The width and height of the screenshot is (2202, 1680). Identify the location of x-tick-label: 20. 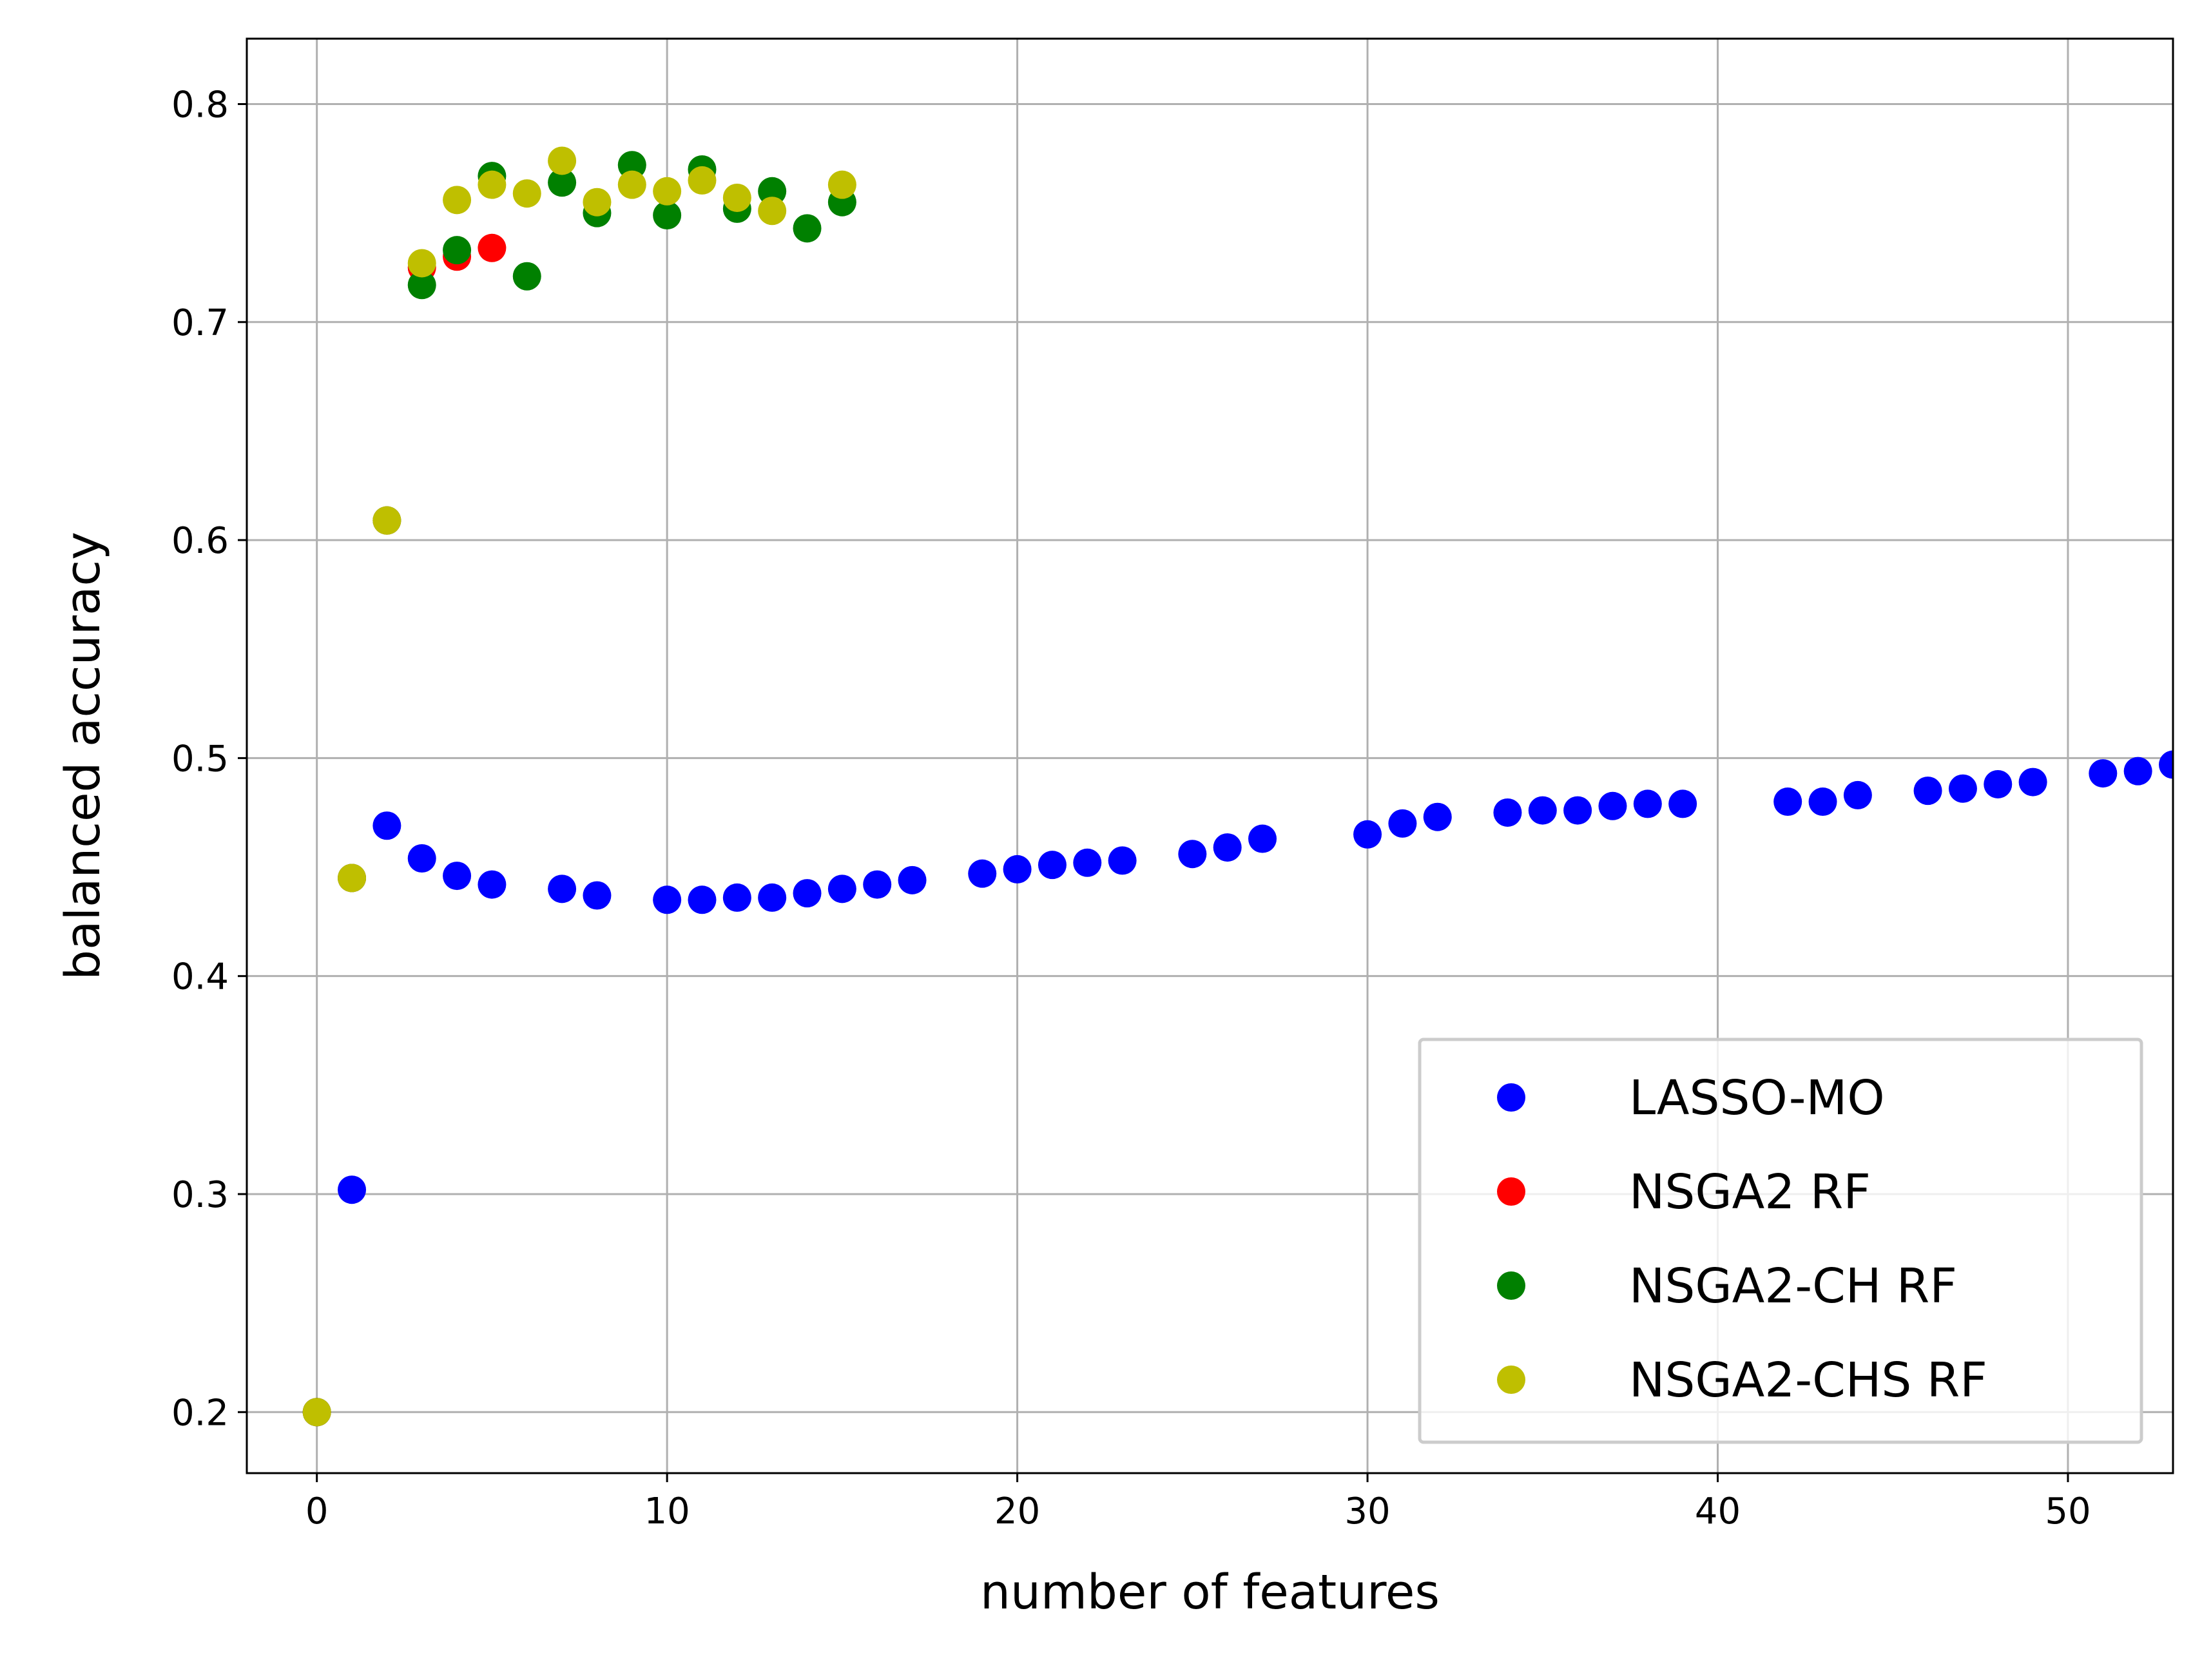
(1017, 1512).